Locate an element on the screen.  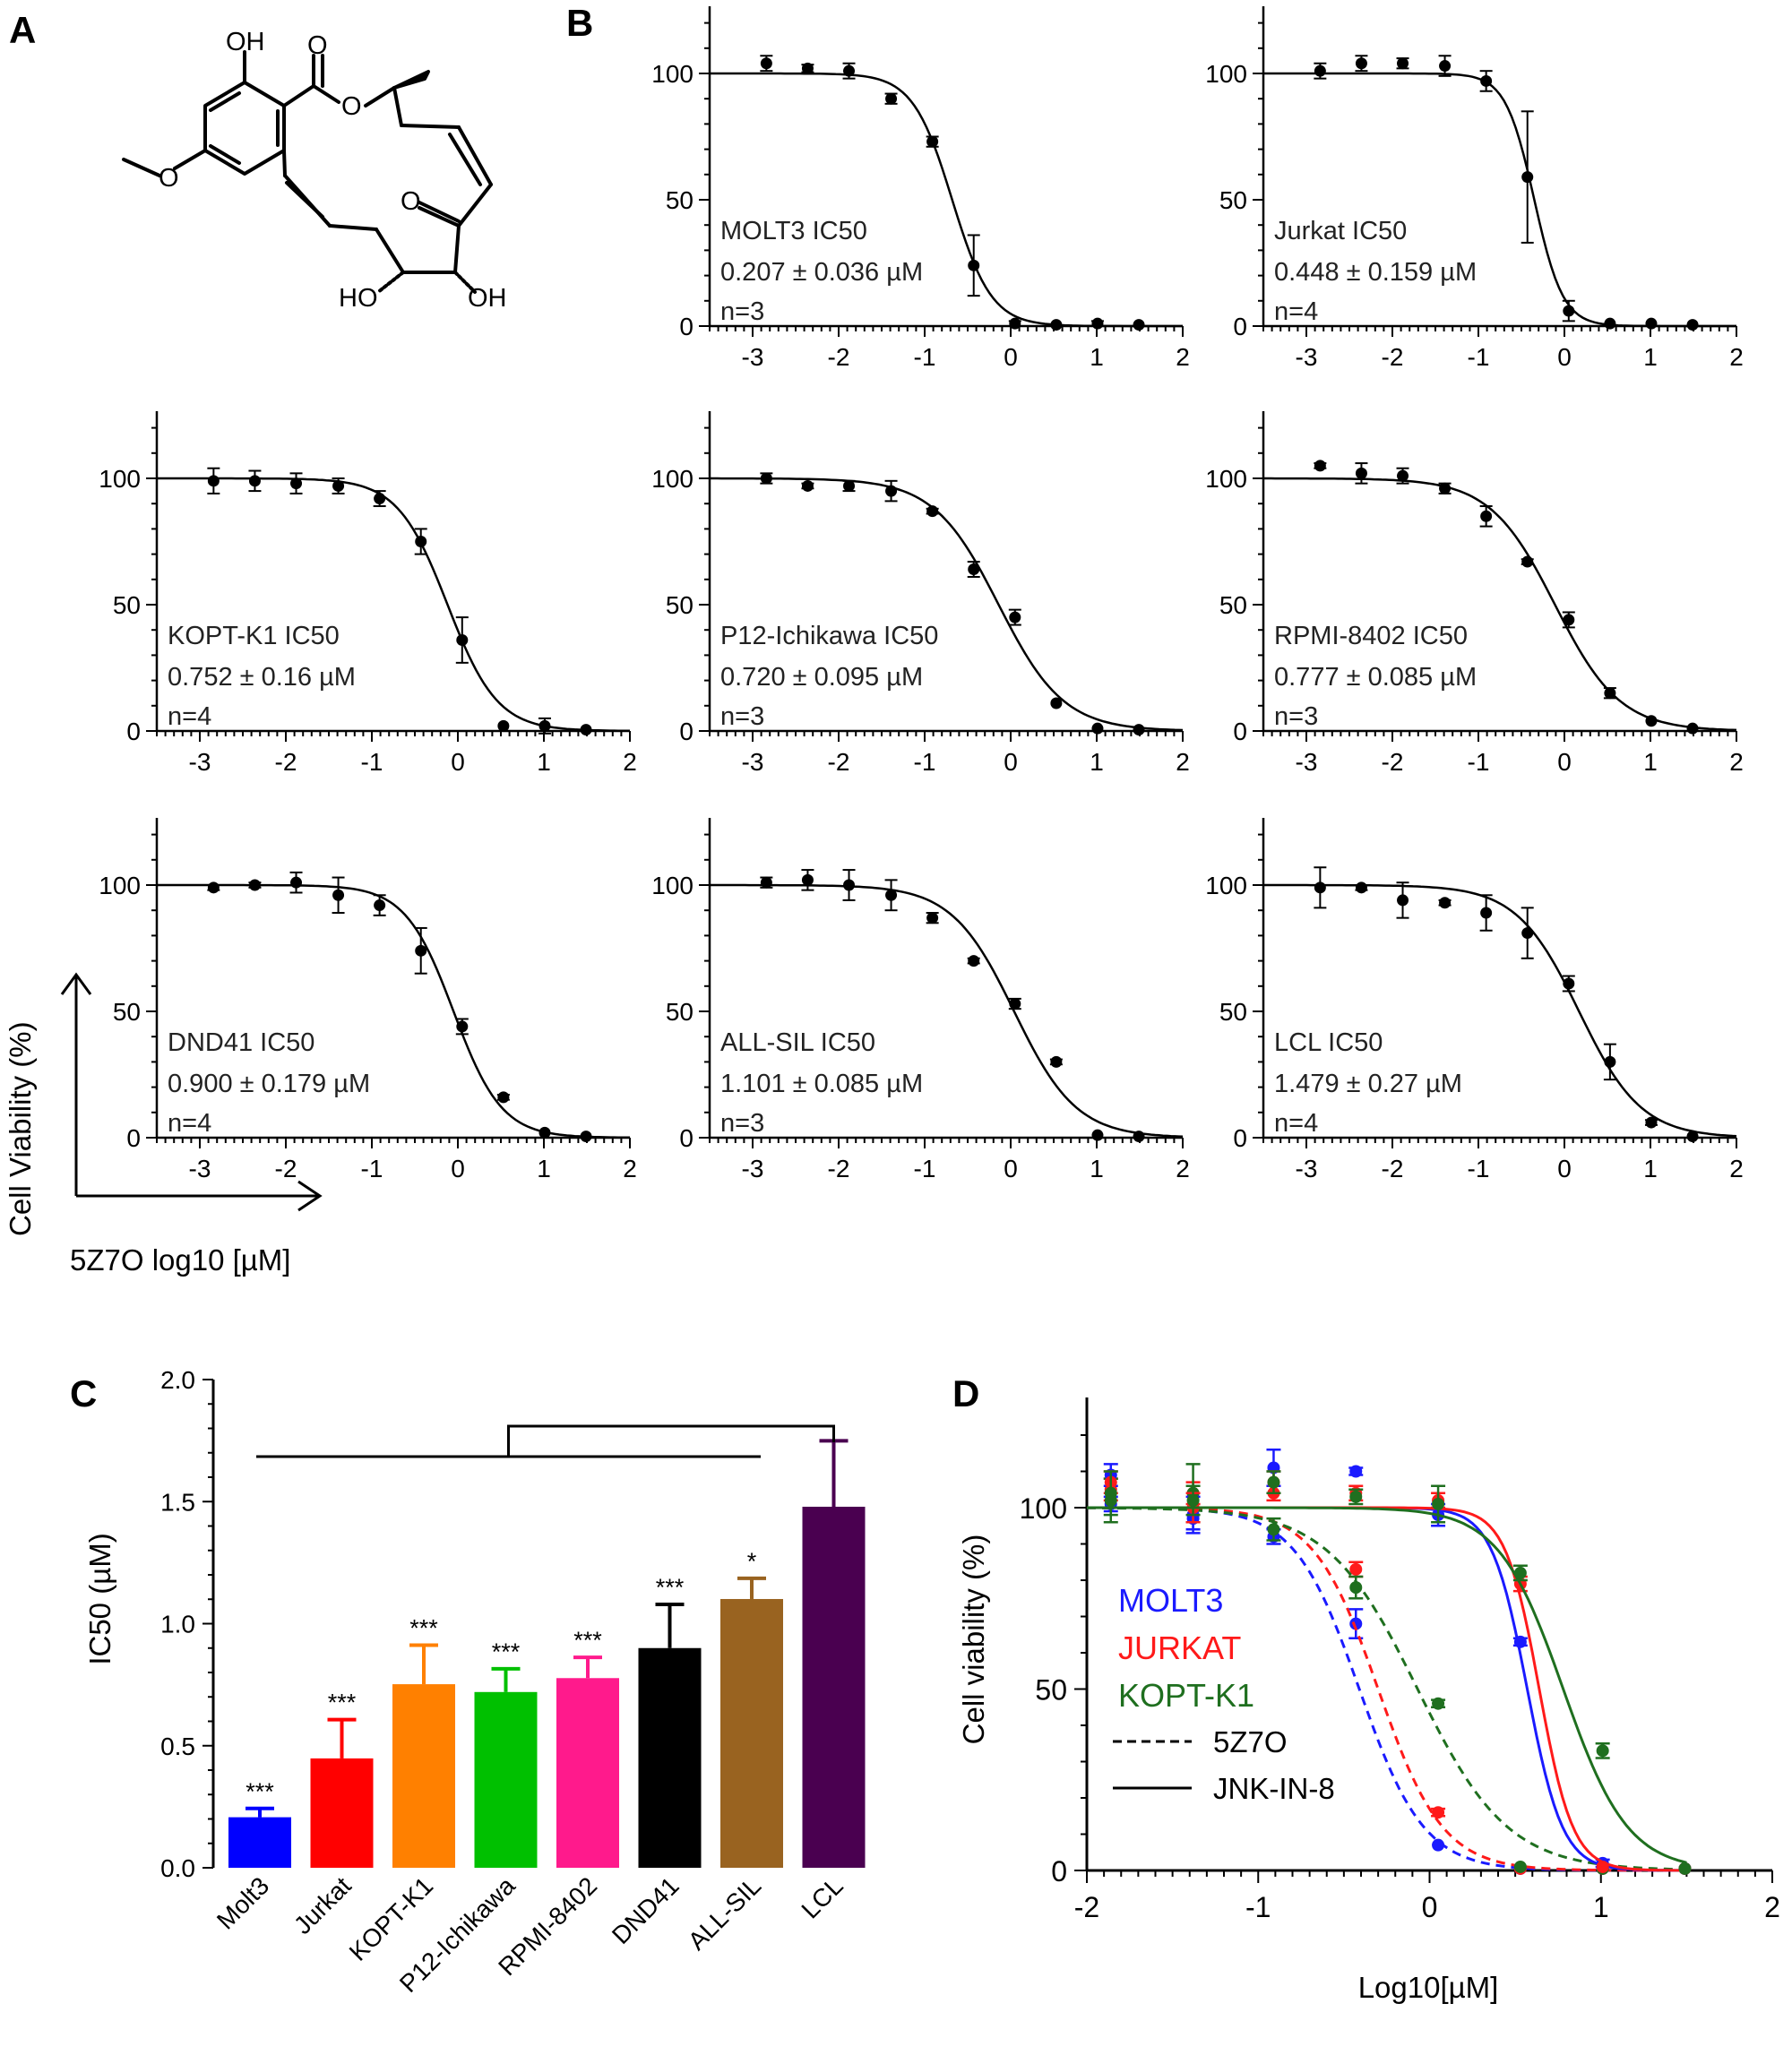
ic50-title: LCL IC50 is located at coordinates (1328, 1042).